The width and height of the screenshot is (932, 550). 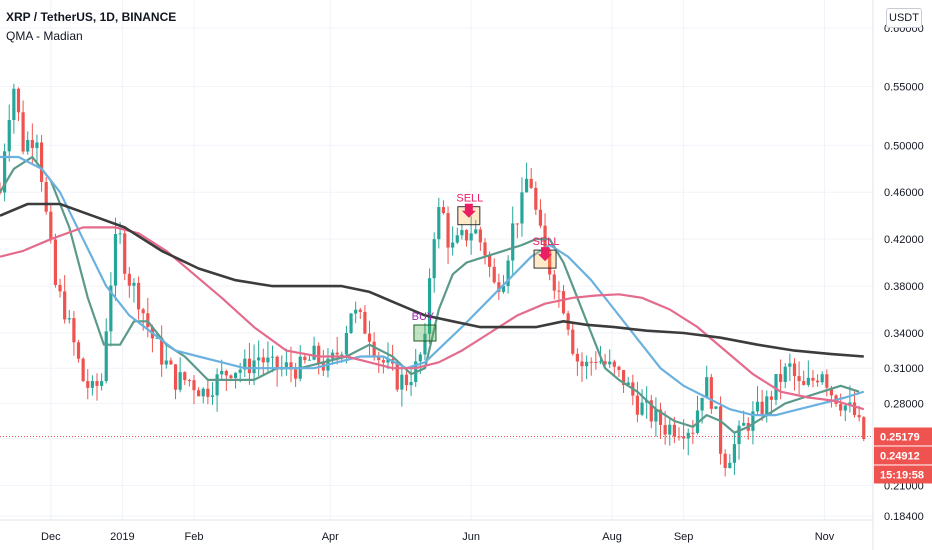 I want to click on x-tick-label: Feb, so click(x=194, y=537).